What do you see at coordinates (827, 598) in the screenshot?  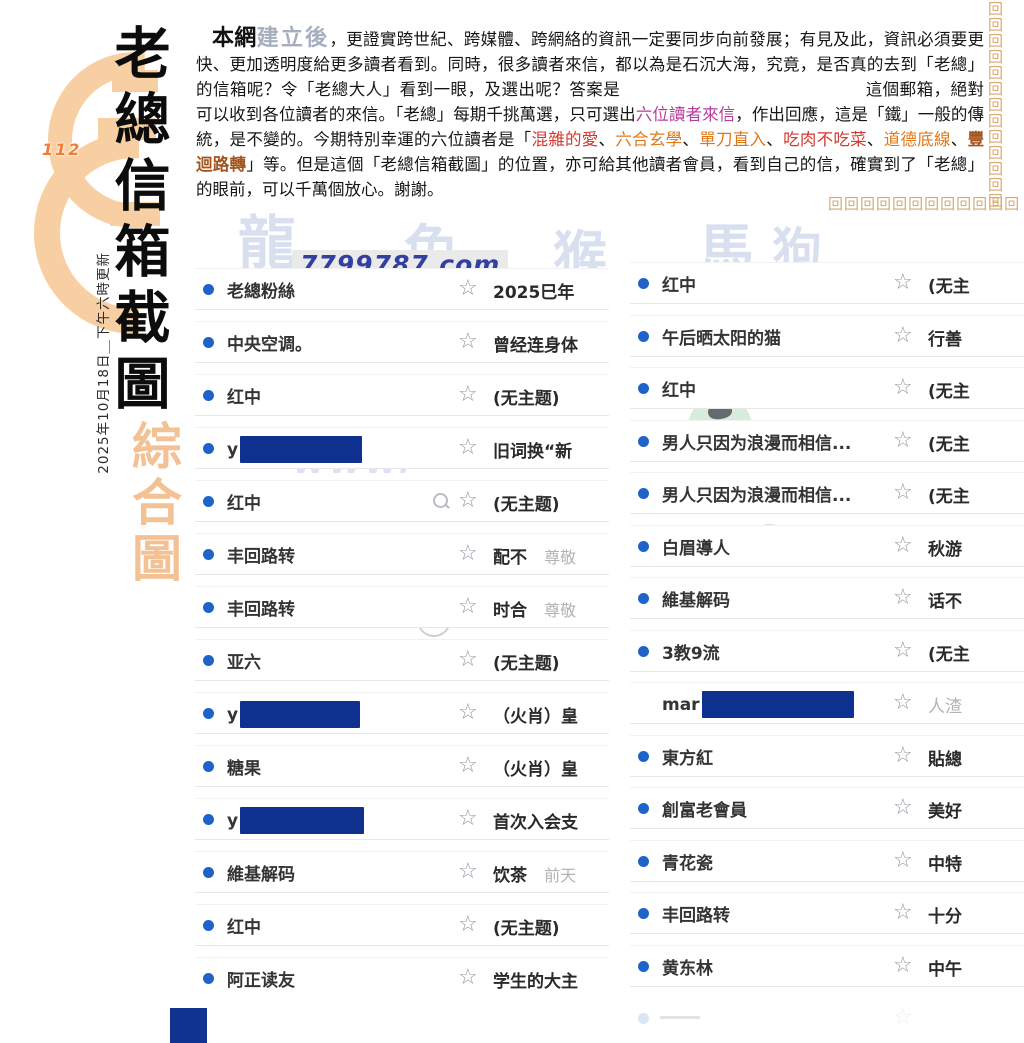 I see `mail-row: 維基解码 ☆ 话不` at bounding box center [827, 598].